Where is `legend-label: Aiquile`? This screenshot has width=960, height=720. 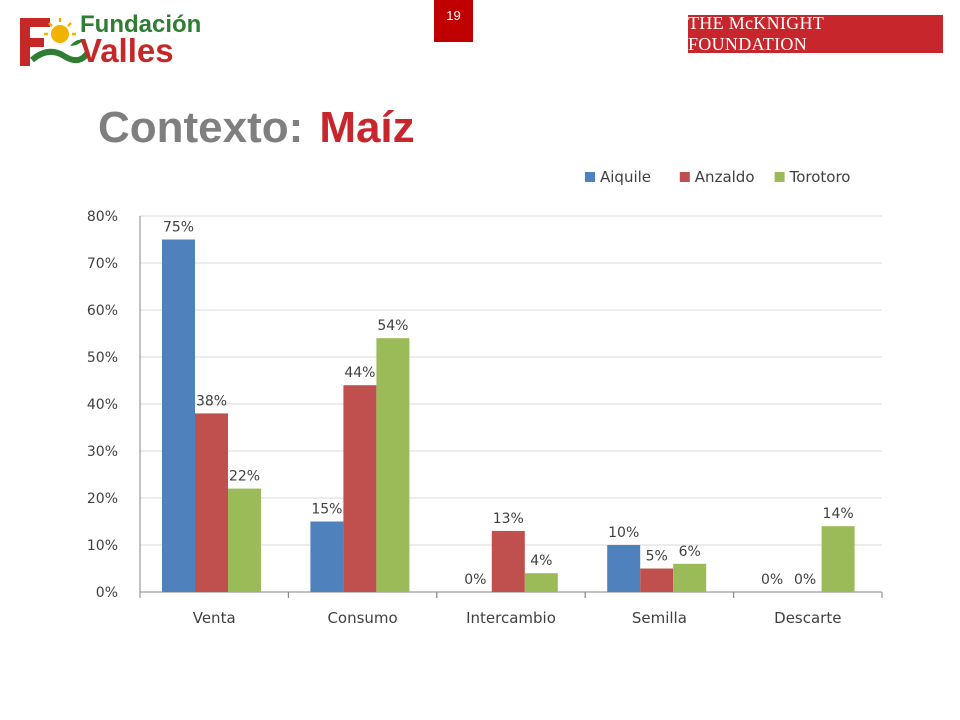
legend-label: Aiquile is located at coordinates (625, 177).